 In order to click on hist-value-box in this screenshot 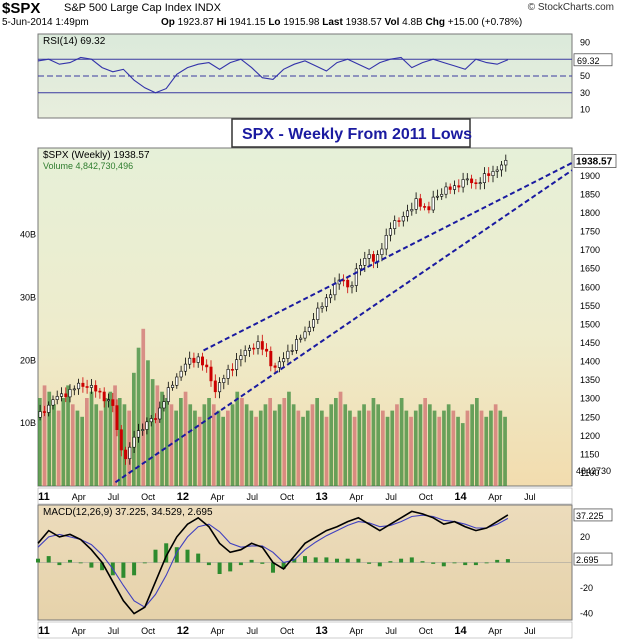, I will do `click(593, 559)`.